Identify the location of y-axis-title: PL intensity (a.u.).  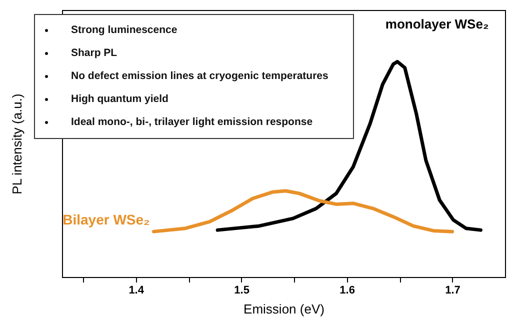
(17, 144).